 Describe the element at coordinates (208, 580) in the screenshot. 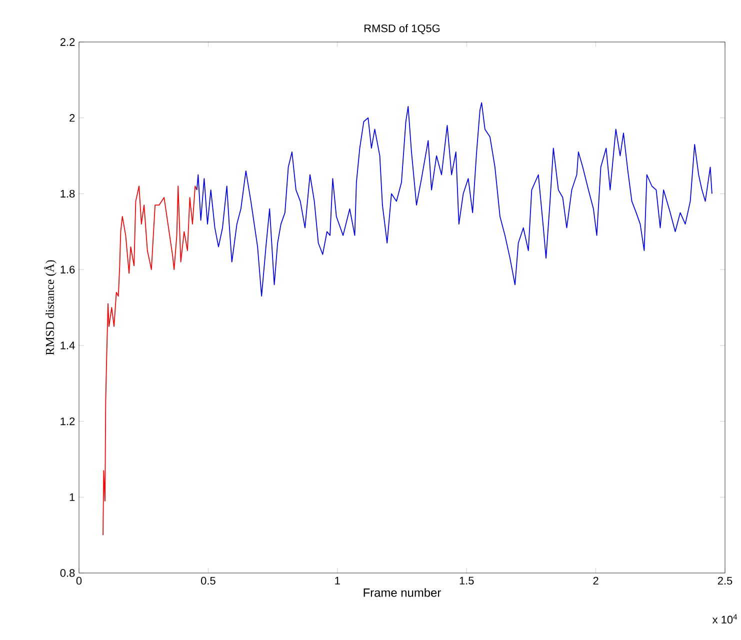

I see `x-tick-label: 0.5` at that location.